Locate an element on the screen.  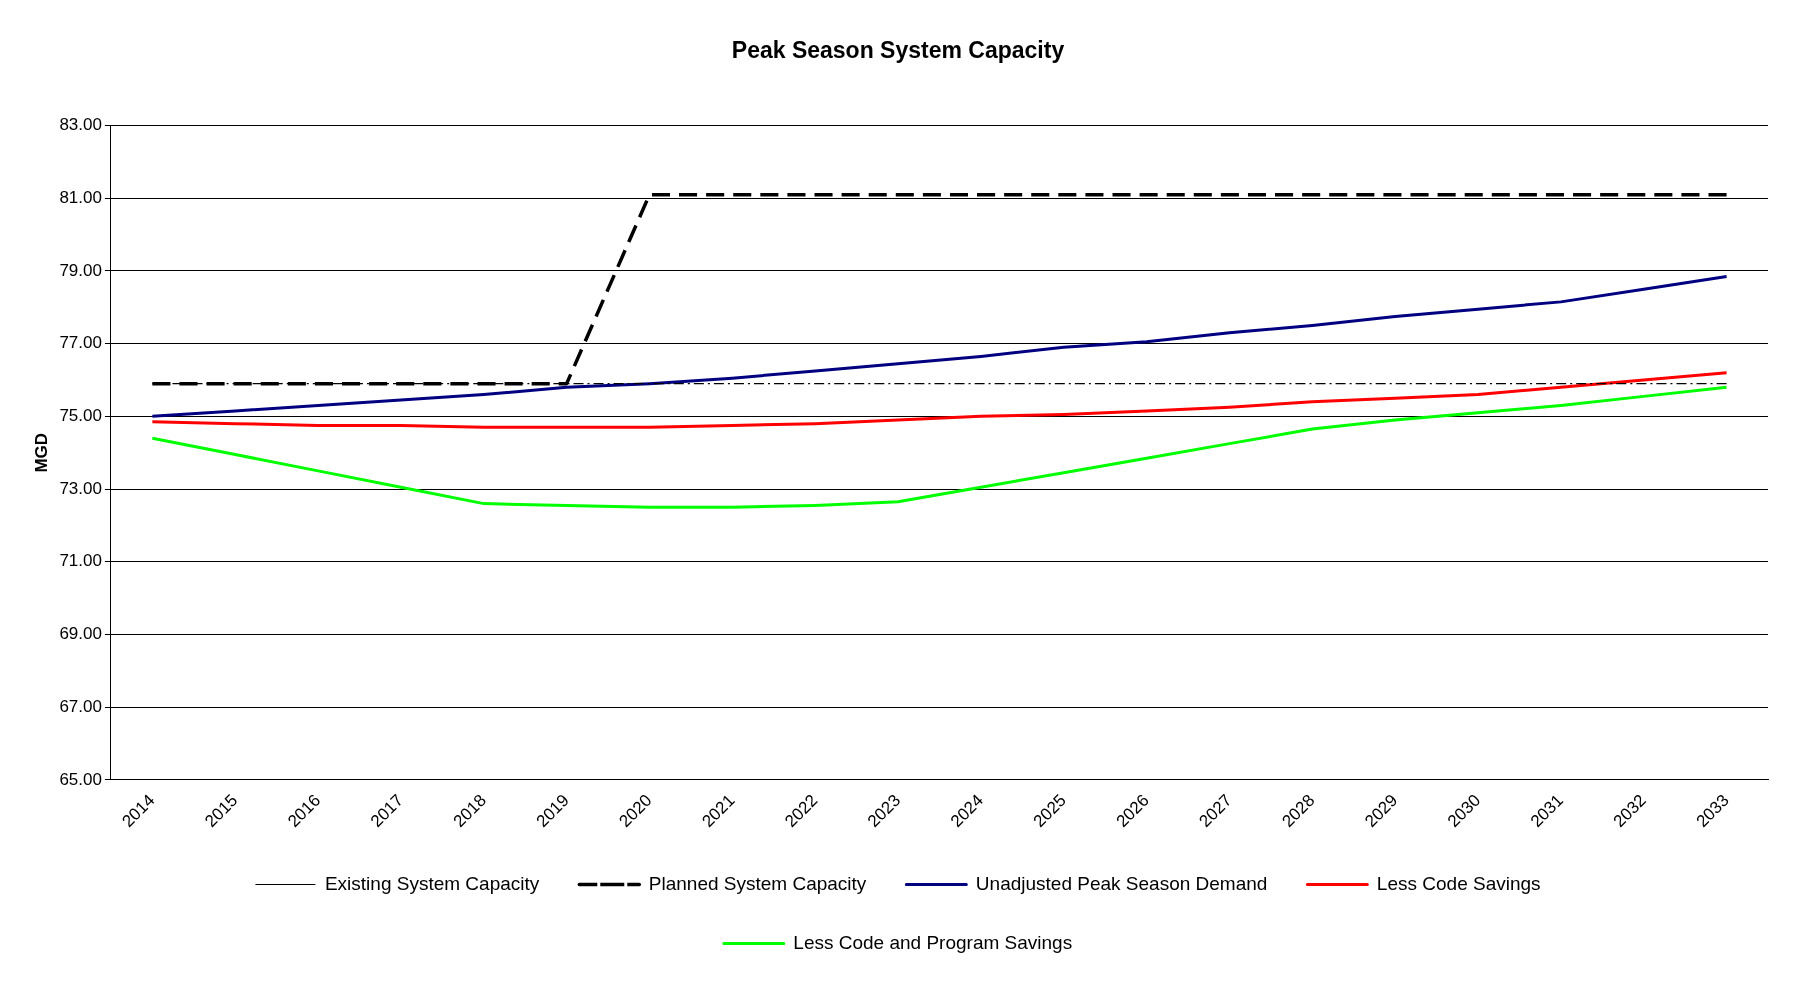
y-tick-label: 65.00 is located at coordinates (80, 779).